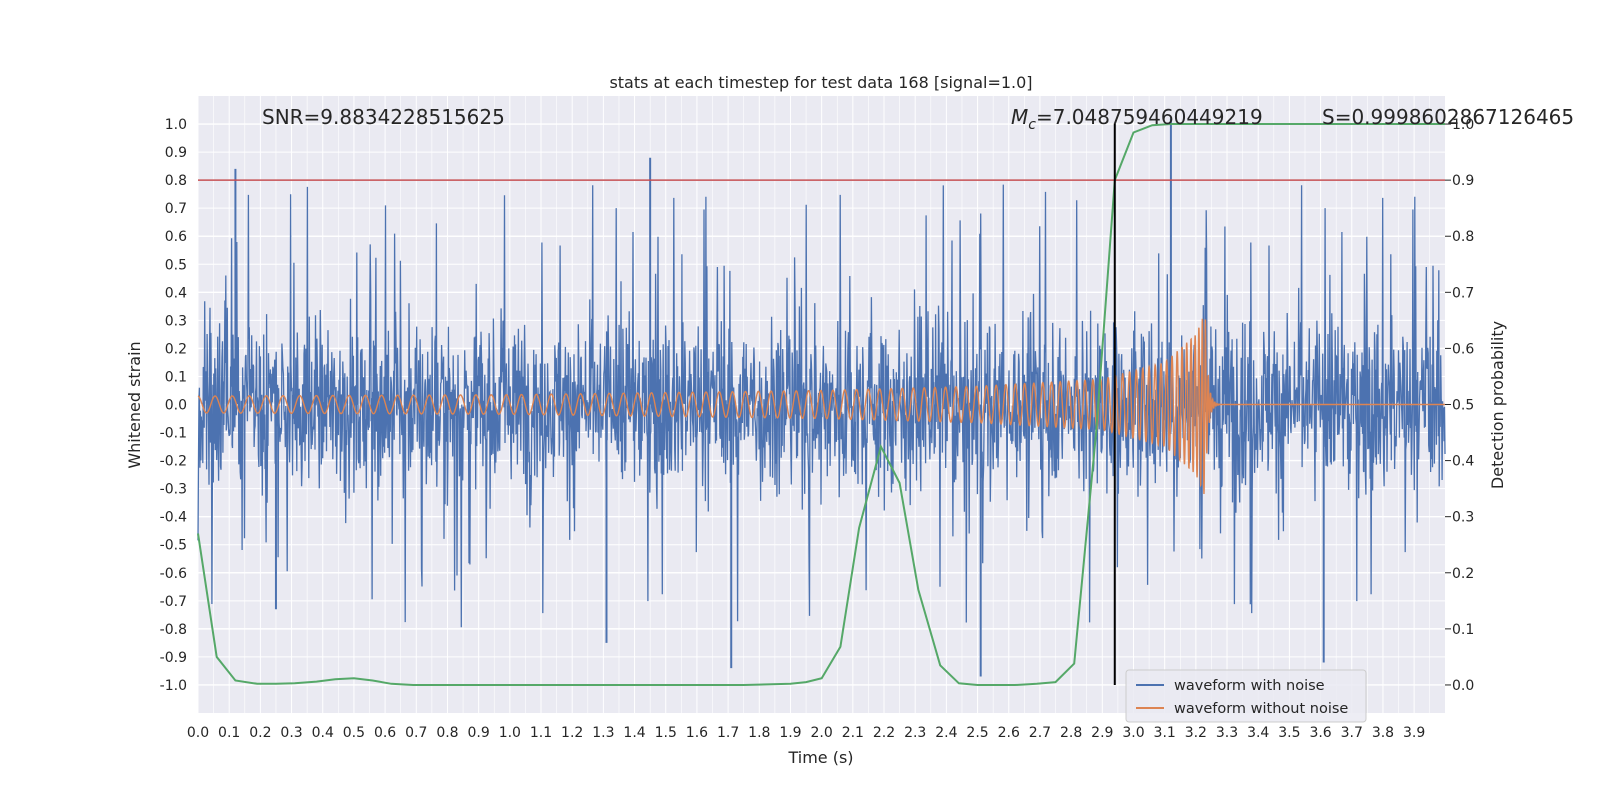 This screenshot has width=1600, height=800. Describe the element at coordinates (1448, 117) in the screenshot. I see `score-annotation: S=0.9998602867126465` at that location.